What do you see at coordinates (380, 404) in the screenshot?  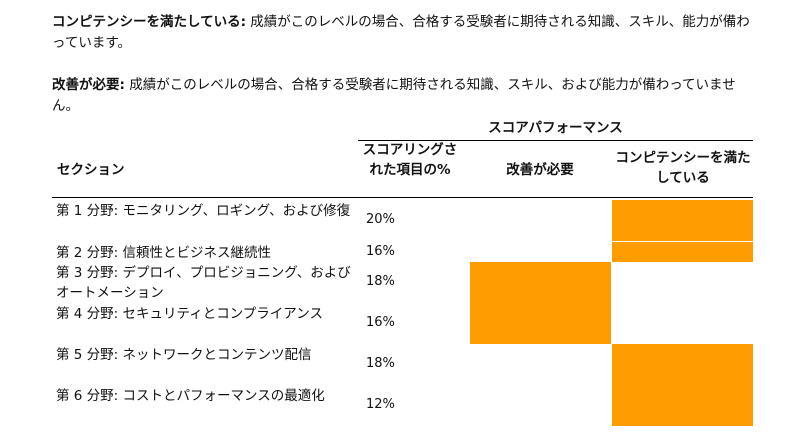 I see `scored-items-percent: 12%` at bounding box center [380, 404].